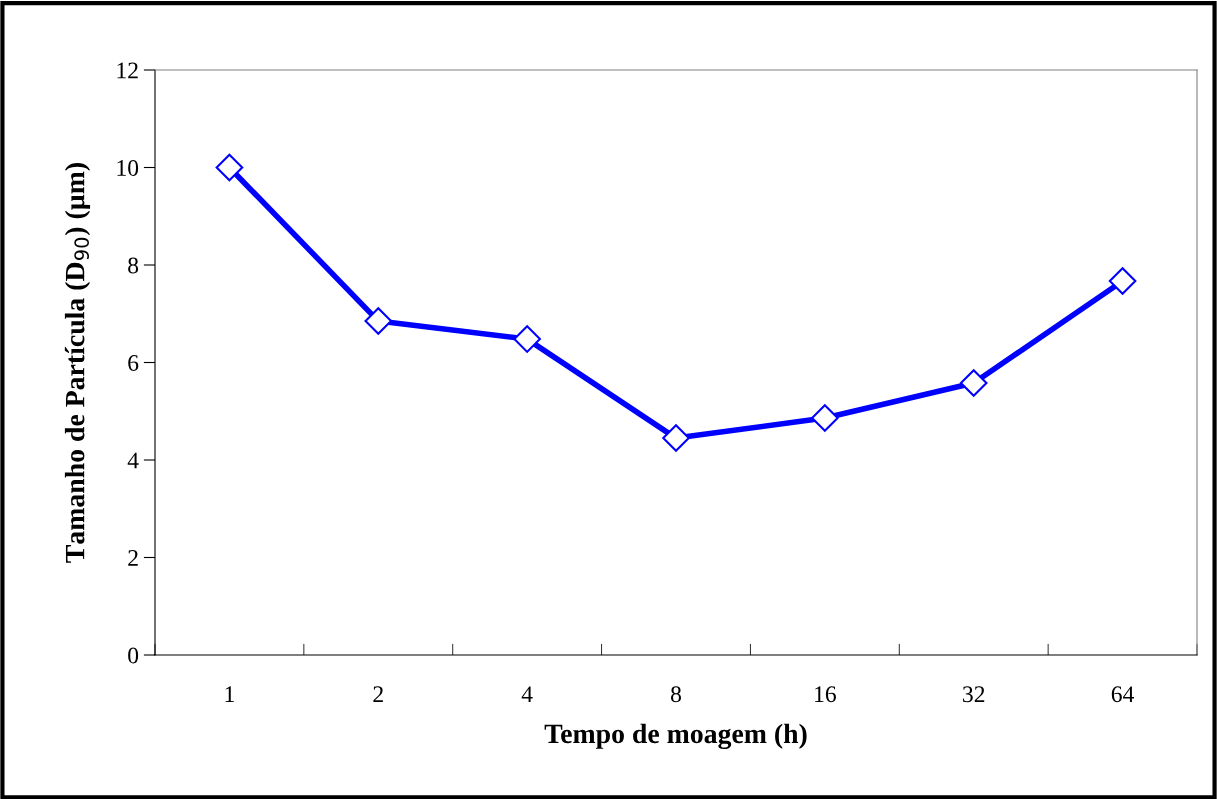  I want to click on x-tick-label: 1, so click(229, 694).